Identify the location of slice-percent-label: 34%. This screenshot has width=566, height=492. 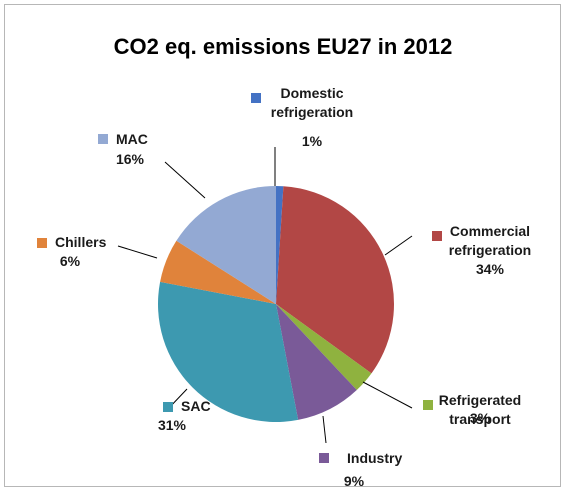
(490, 269).